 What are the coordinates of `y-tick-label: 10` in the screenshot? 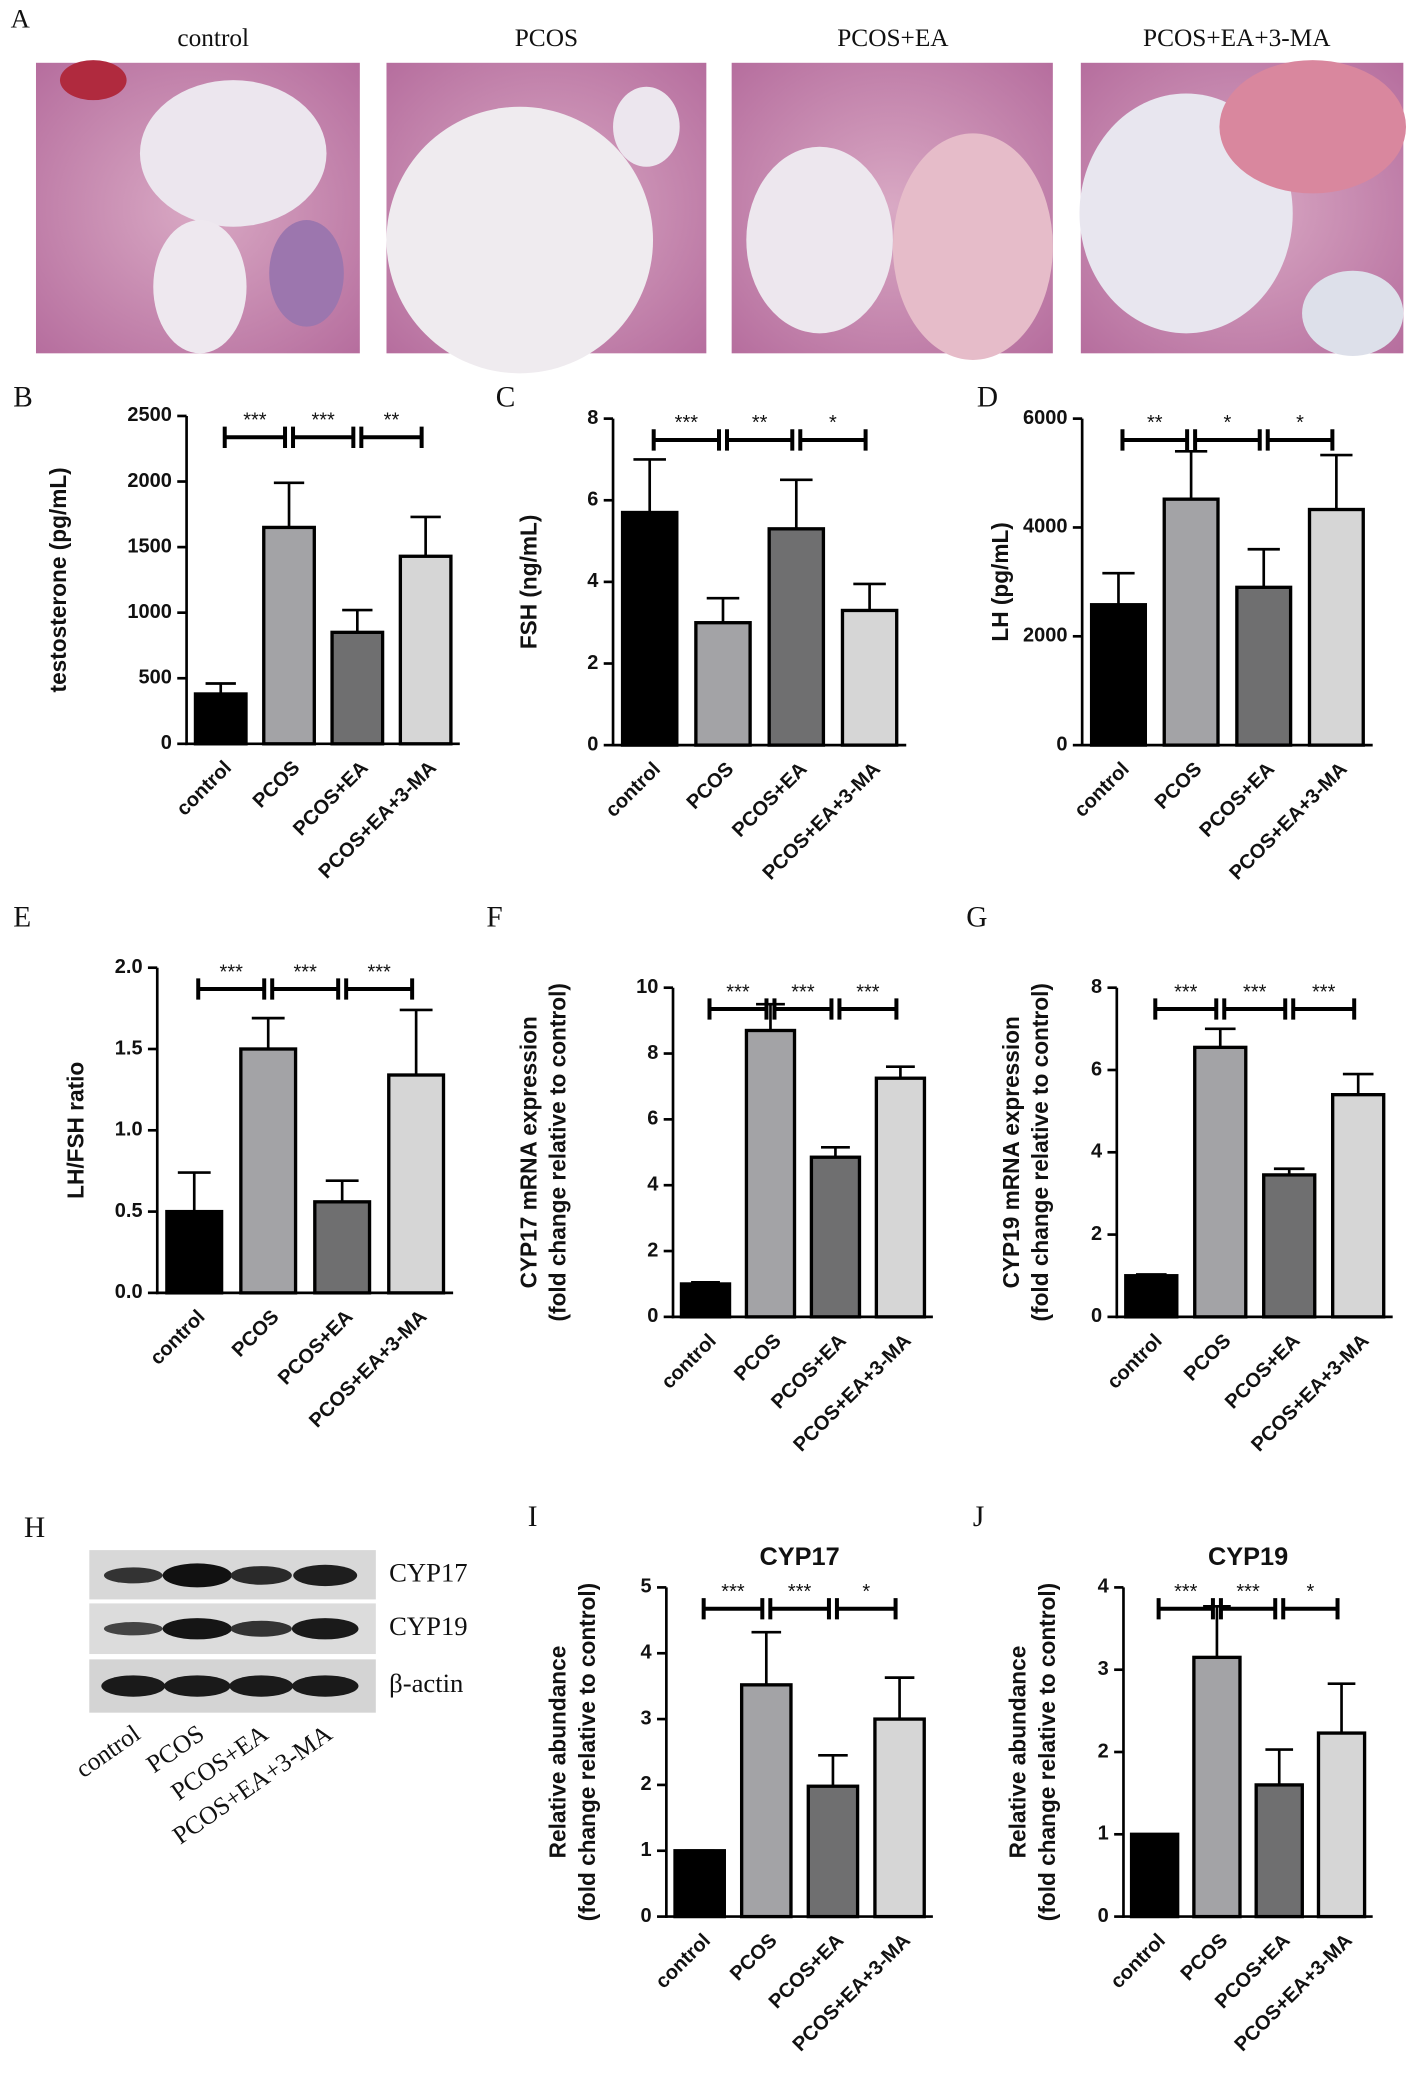 It's located at (647, 987).